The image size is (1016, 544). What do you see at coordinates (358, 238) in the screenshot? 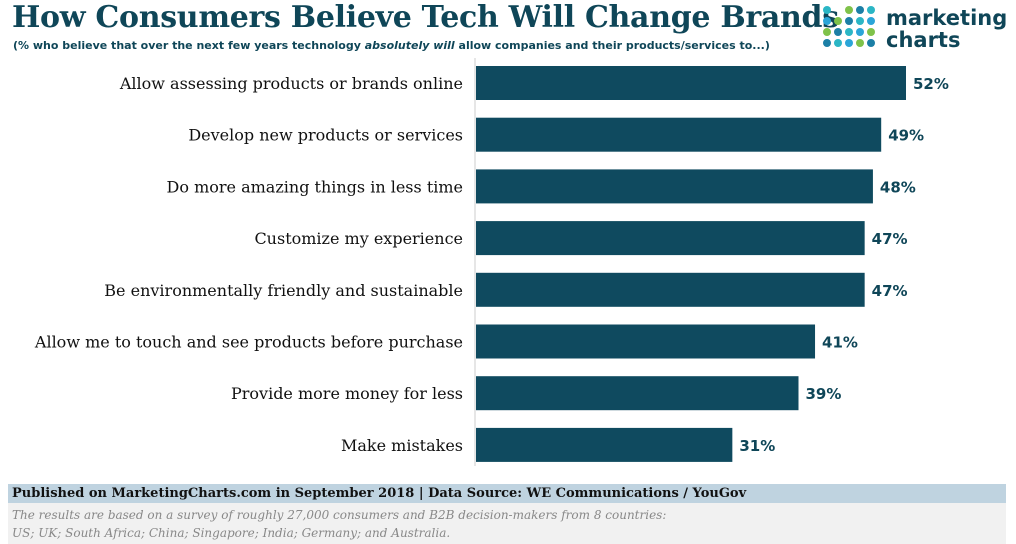
I see `category-label: Customize my experience` at bounding box center [358, 238].